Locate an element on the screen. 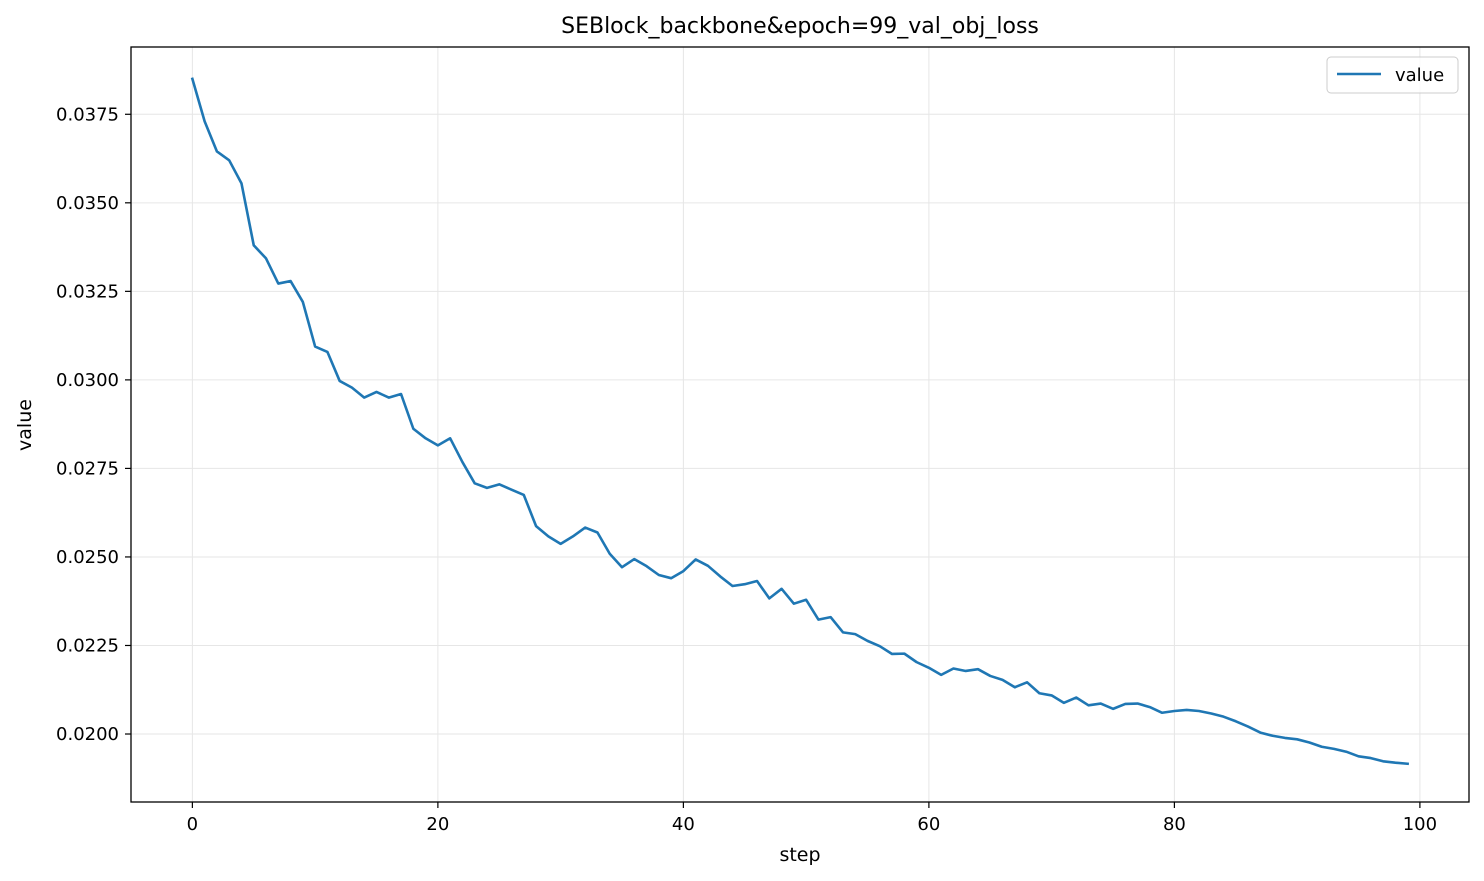  chart-title: SEBlock_backbone&epoch=99_val_obj_loss is located at coordinates (800, 26).